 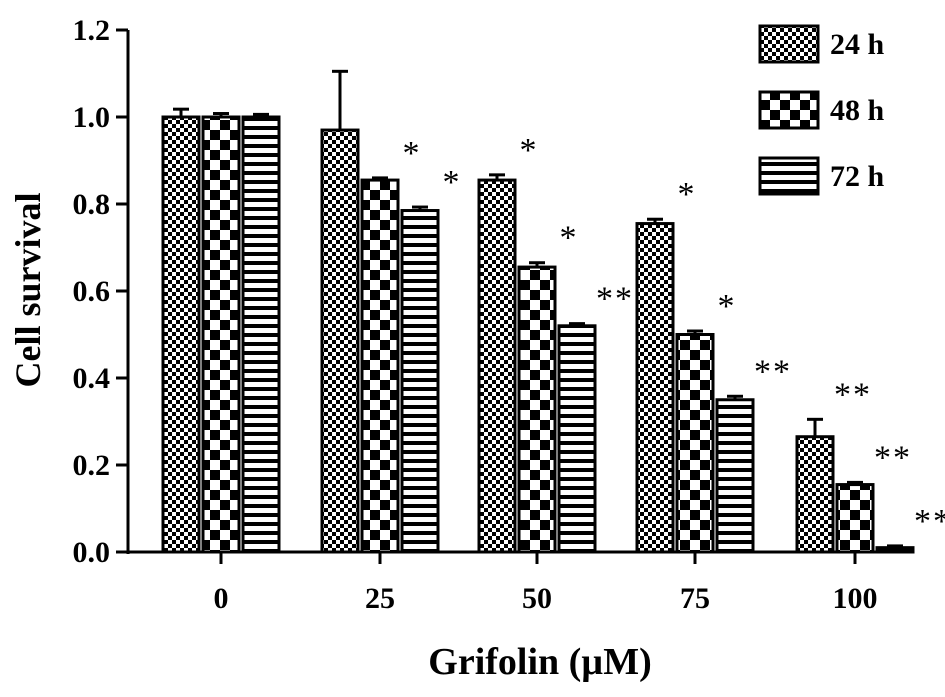 What do you see at coordinates (380, 598) in the screenshot?
I see `x-tick-label: 25` at bounding box center [380, 598].